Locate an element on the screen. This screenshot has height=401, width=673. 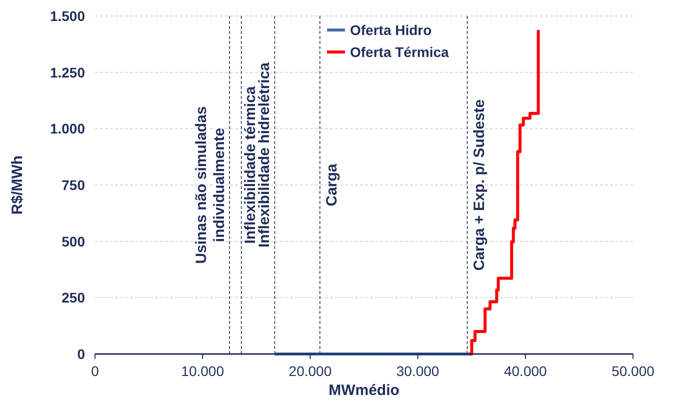
ref-line-label: Carga + Exp. p/ Sudeste is located at coordinates (479, 185).